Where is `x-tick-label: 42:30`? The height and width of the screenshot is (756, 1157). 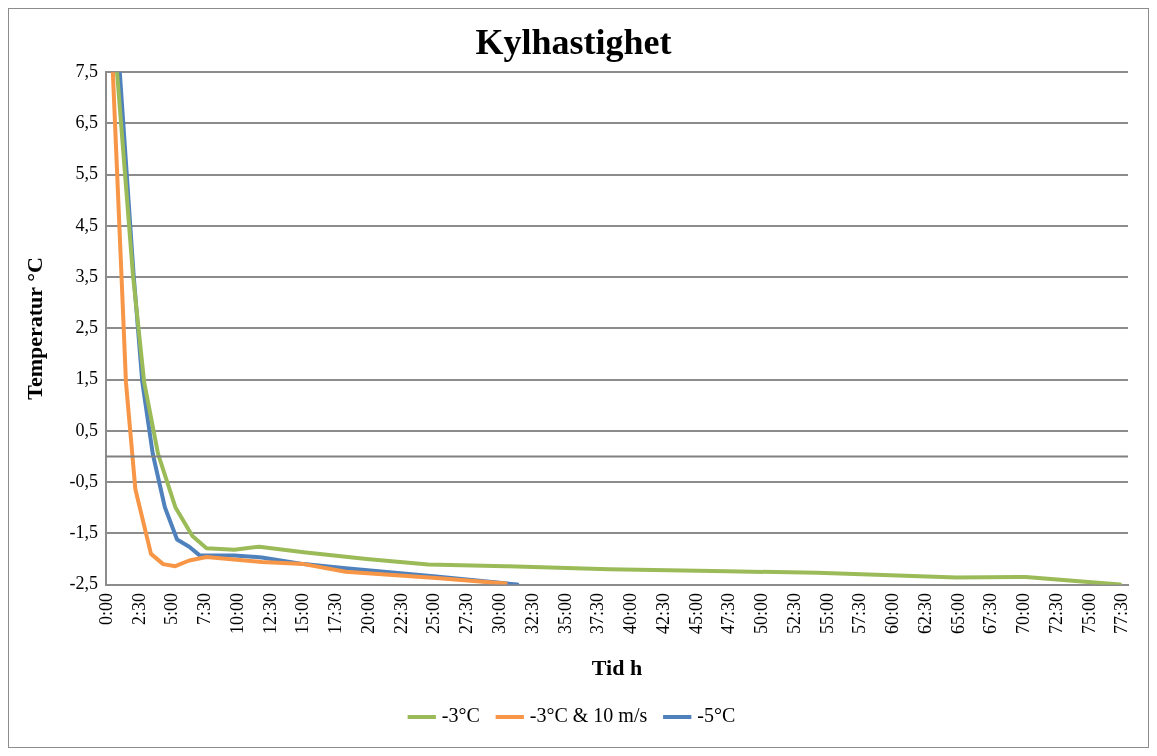 x-tick-label: 42:30 is located at coordinates (662, 613).